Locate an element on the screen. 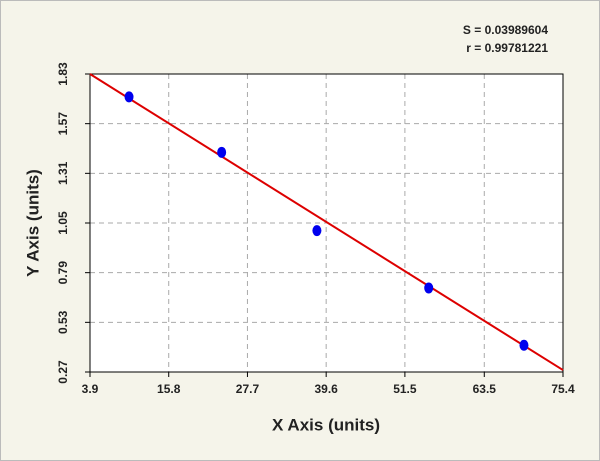 This screenshot has height=461, width=600. x-tick-label: 27.7 is located at coordinates (248, 389).